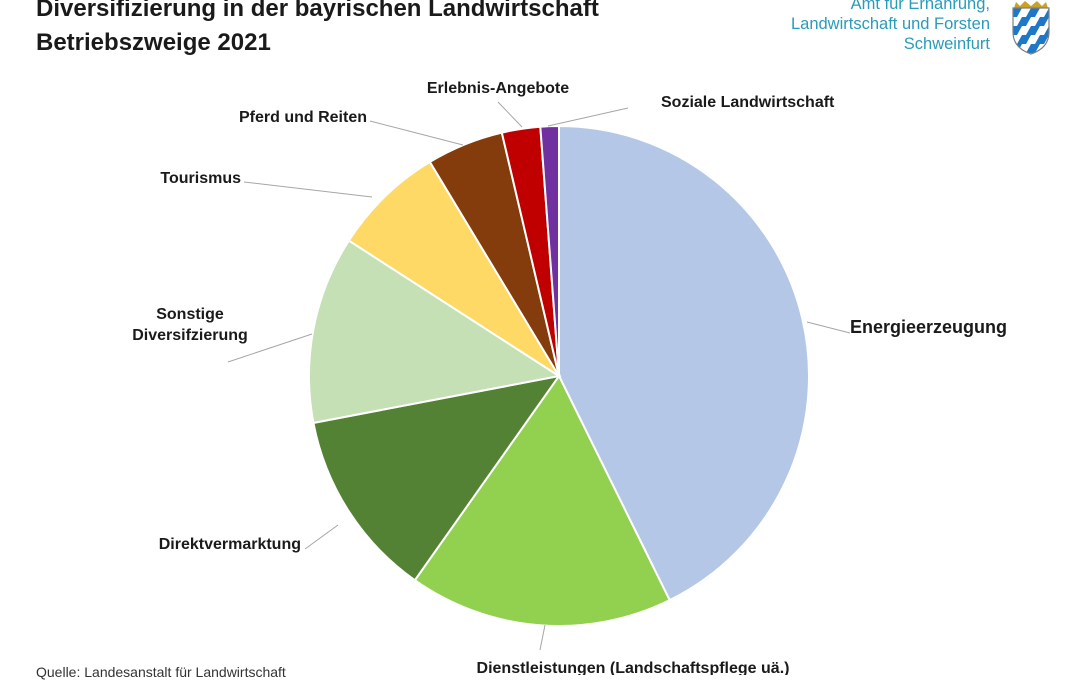 Image resolution: width=1080 pixels, height=680 pixels. I want to click on slice-label-6: Pferd und Reiten, so click(303, 117).